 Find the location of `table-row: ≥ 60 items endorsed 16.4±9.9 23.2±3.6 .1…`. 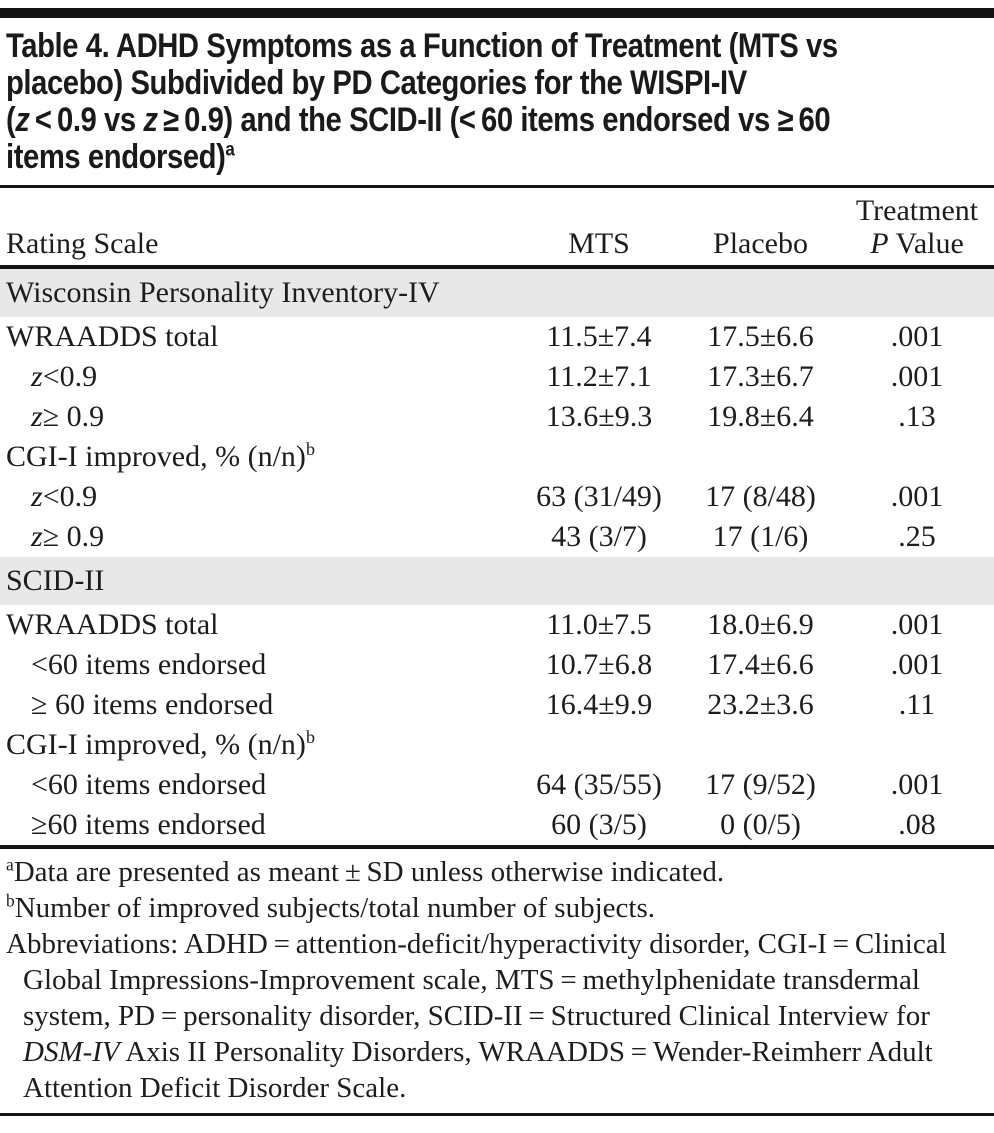

table-row: ≥ 60 items endorsed 16.4±9.9 23.2±3.6 .1… is located at coordinates (497, 705).